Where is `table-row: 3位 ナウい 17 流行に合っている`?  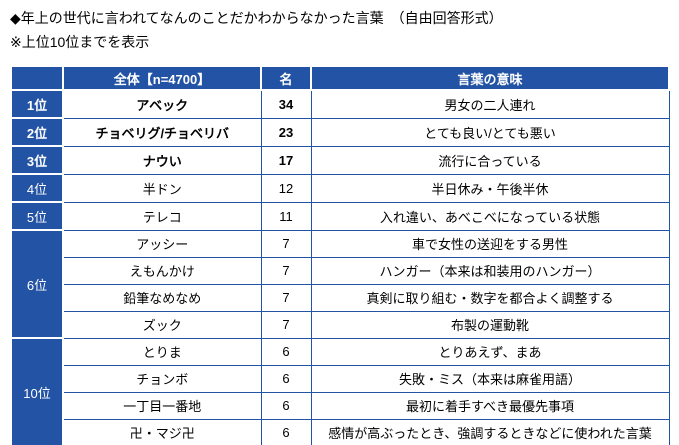
table-row: 3位 ナウい 17 流行に合っている is located at coordinates (340, 160).